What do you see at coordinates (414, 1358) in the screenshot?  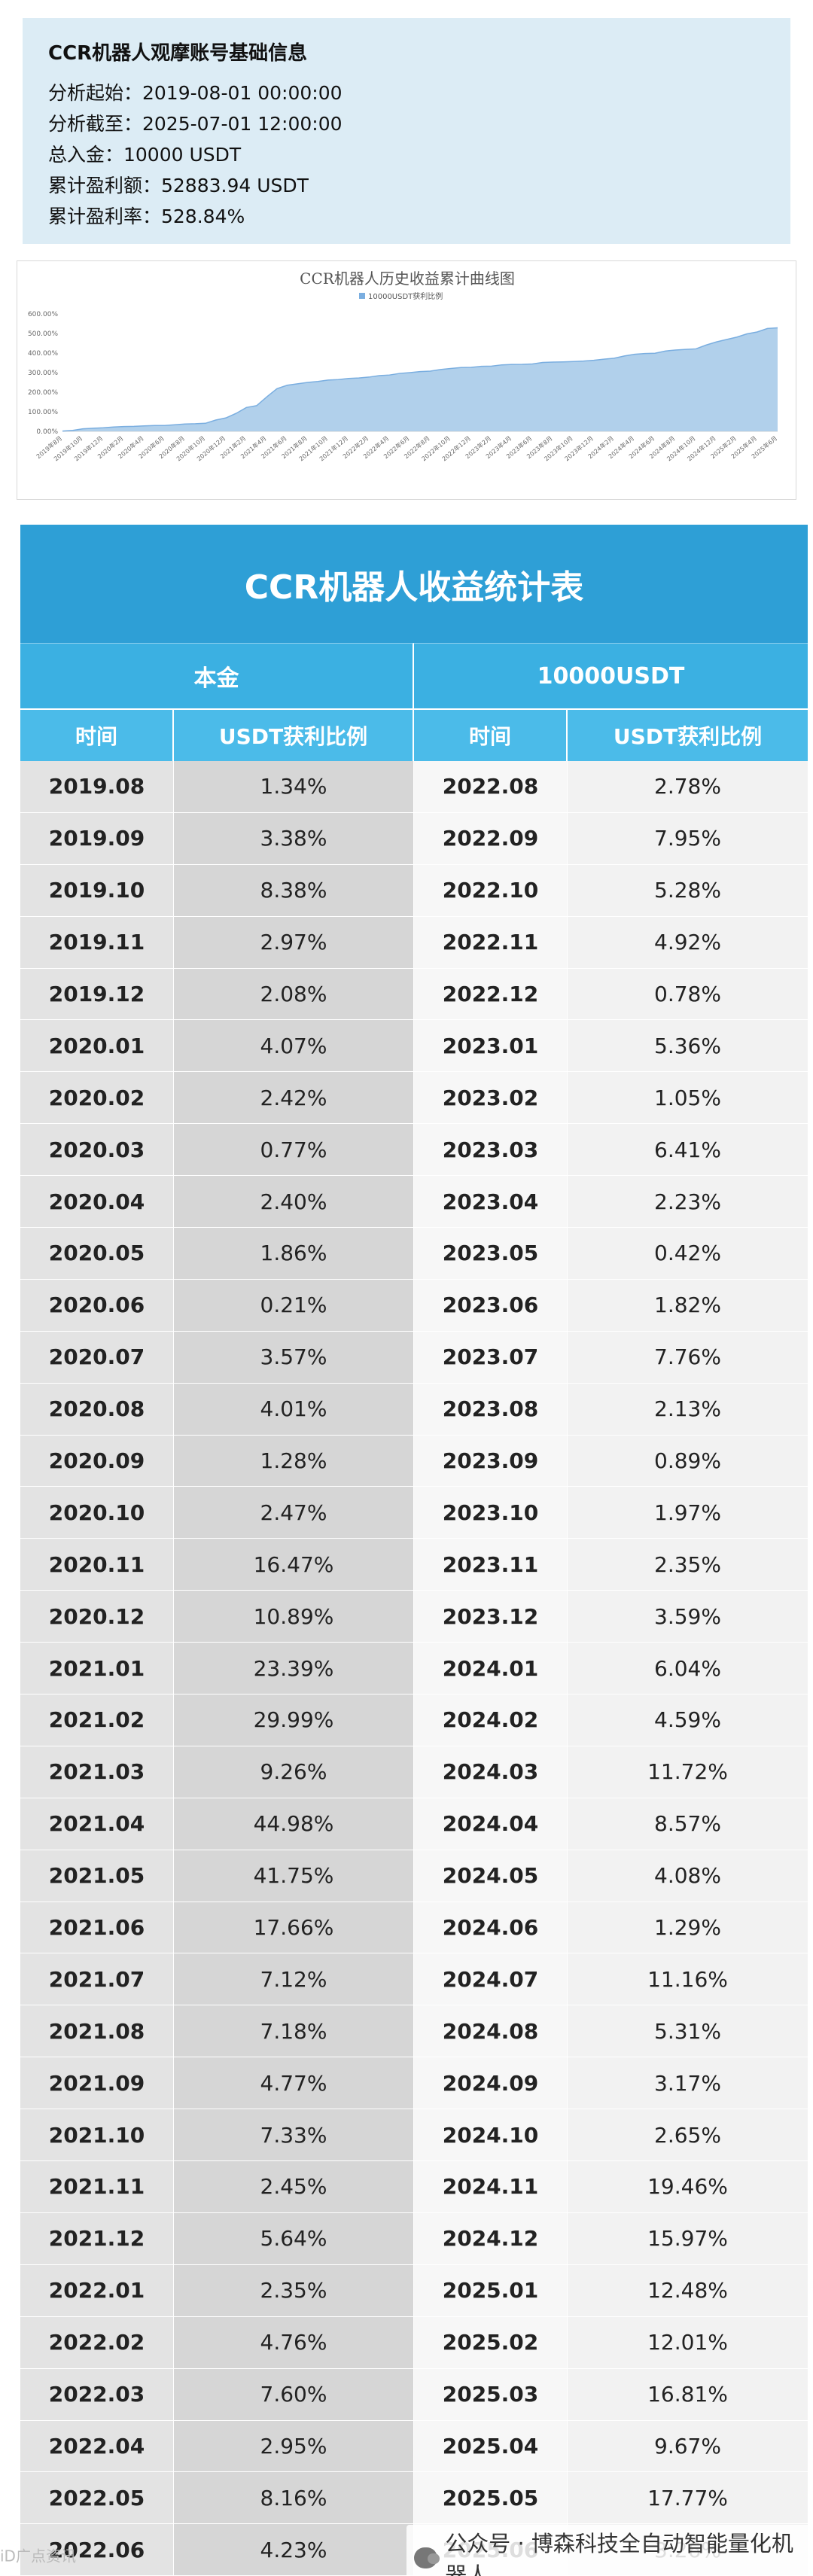 I see `table-row: 2020.07 3.57% 2023.07 7.76%` at bounding box center [414, 1358].